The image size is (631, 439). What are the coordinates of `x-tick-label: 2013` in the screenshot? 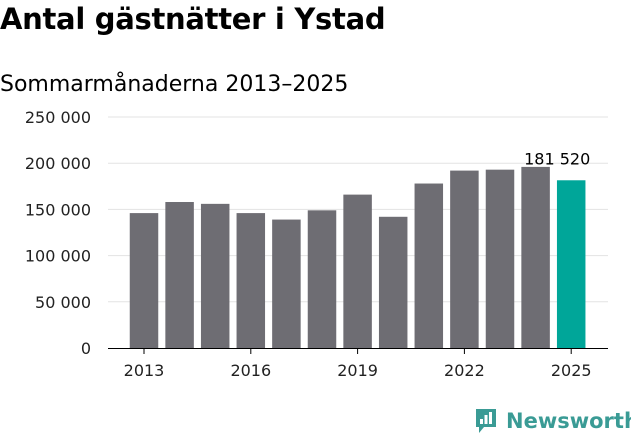 It's located at (144, 370).